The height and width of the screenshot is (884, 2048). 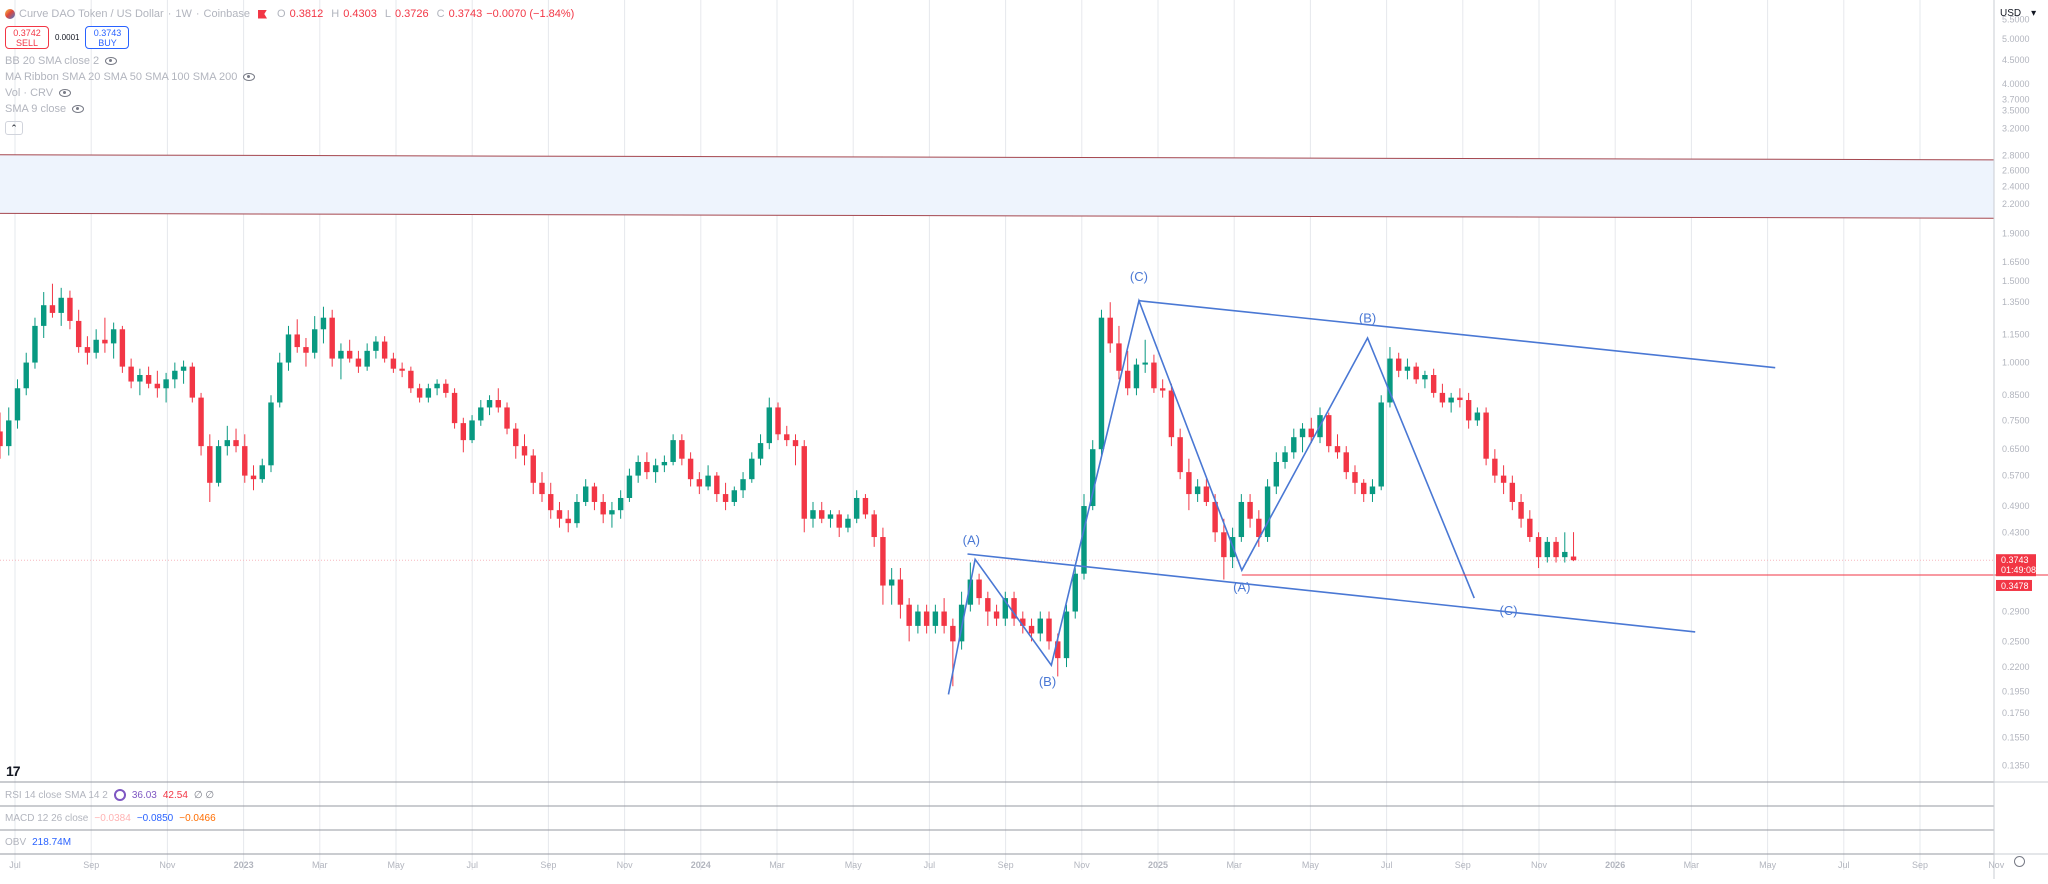 What do you see at coordinates (289, 61) in the screenshot?
I see `indicator-bb: BB 20 SMA close 2` at bounding box center [289, 61].